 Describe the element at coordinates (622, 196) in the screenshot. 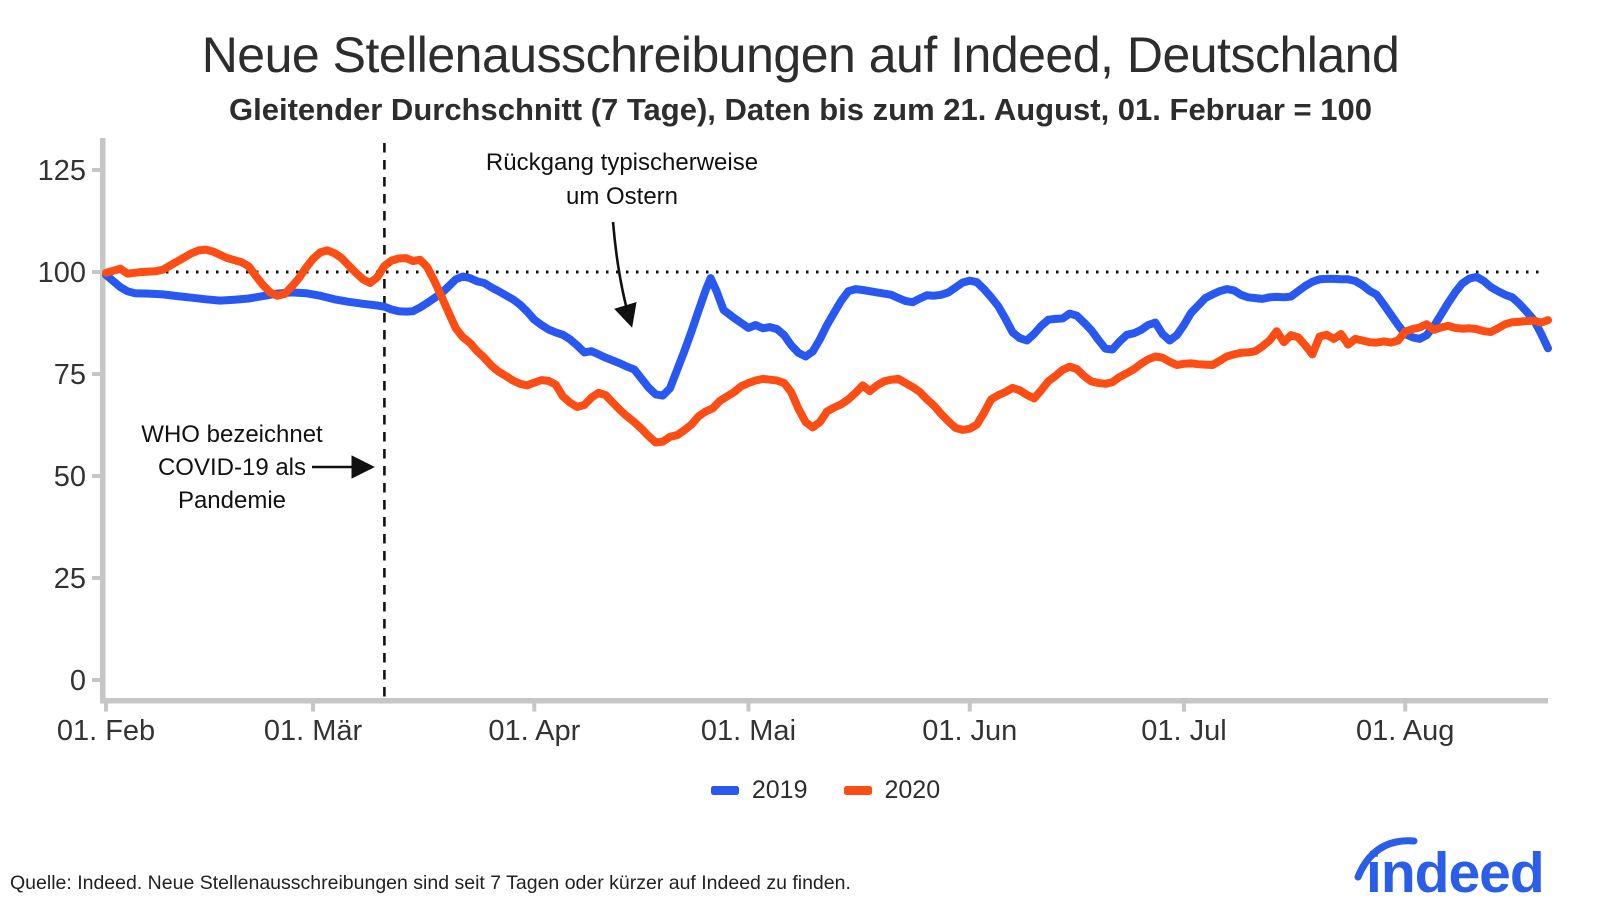

I see `annotation-easter-line2: um Ostern` at that location.